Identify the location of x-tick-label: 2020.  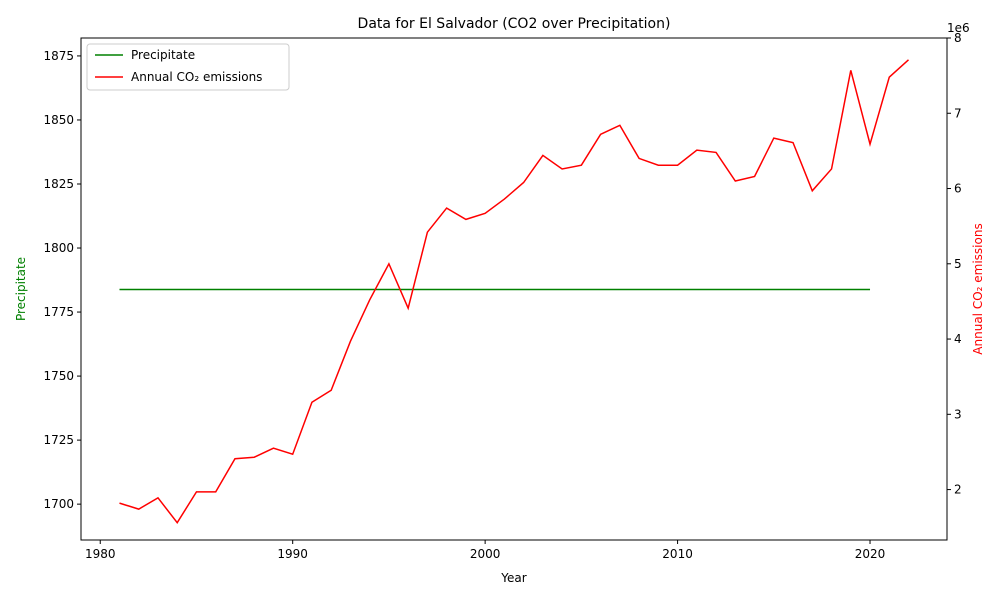
(870, 554).